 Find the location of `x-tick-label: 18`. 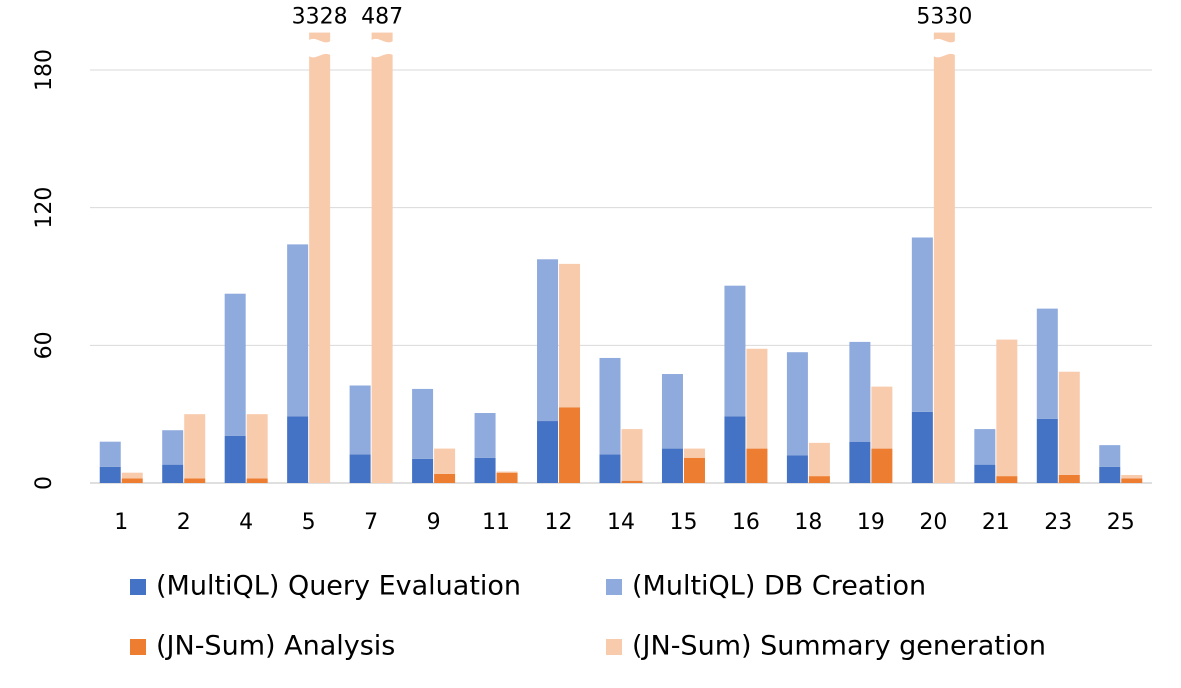

x-tick-label: 18 is located at coordinates (808, 522).